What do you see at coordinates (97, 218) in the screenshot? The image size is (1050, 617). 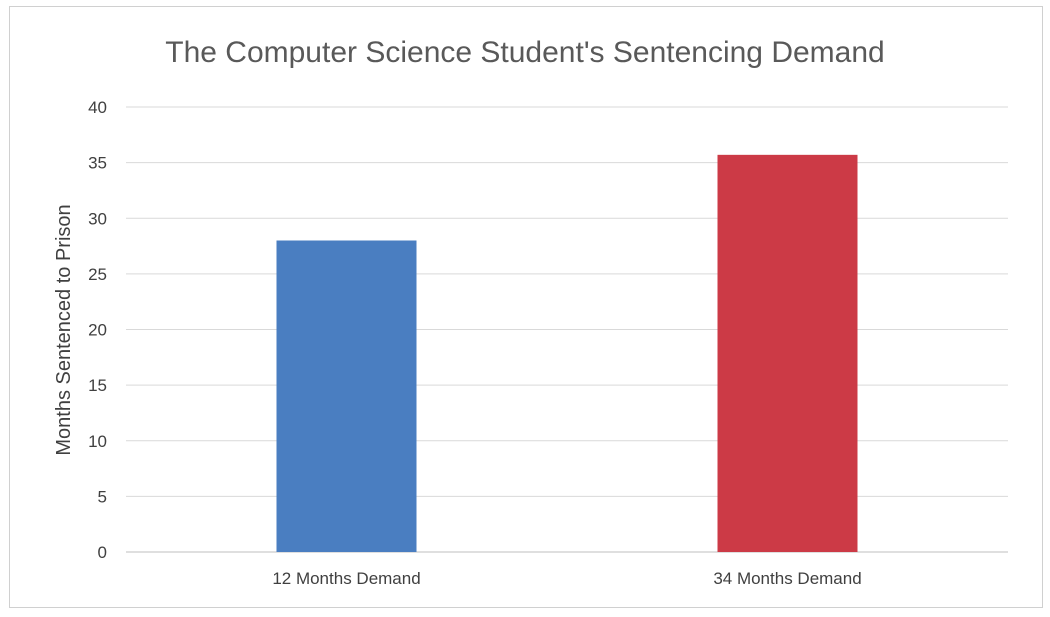 I see `y-tick-label: 30` at bounding box center [97, 218].